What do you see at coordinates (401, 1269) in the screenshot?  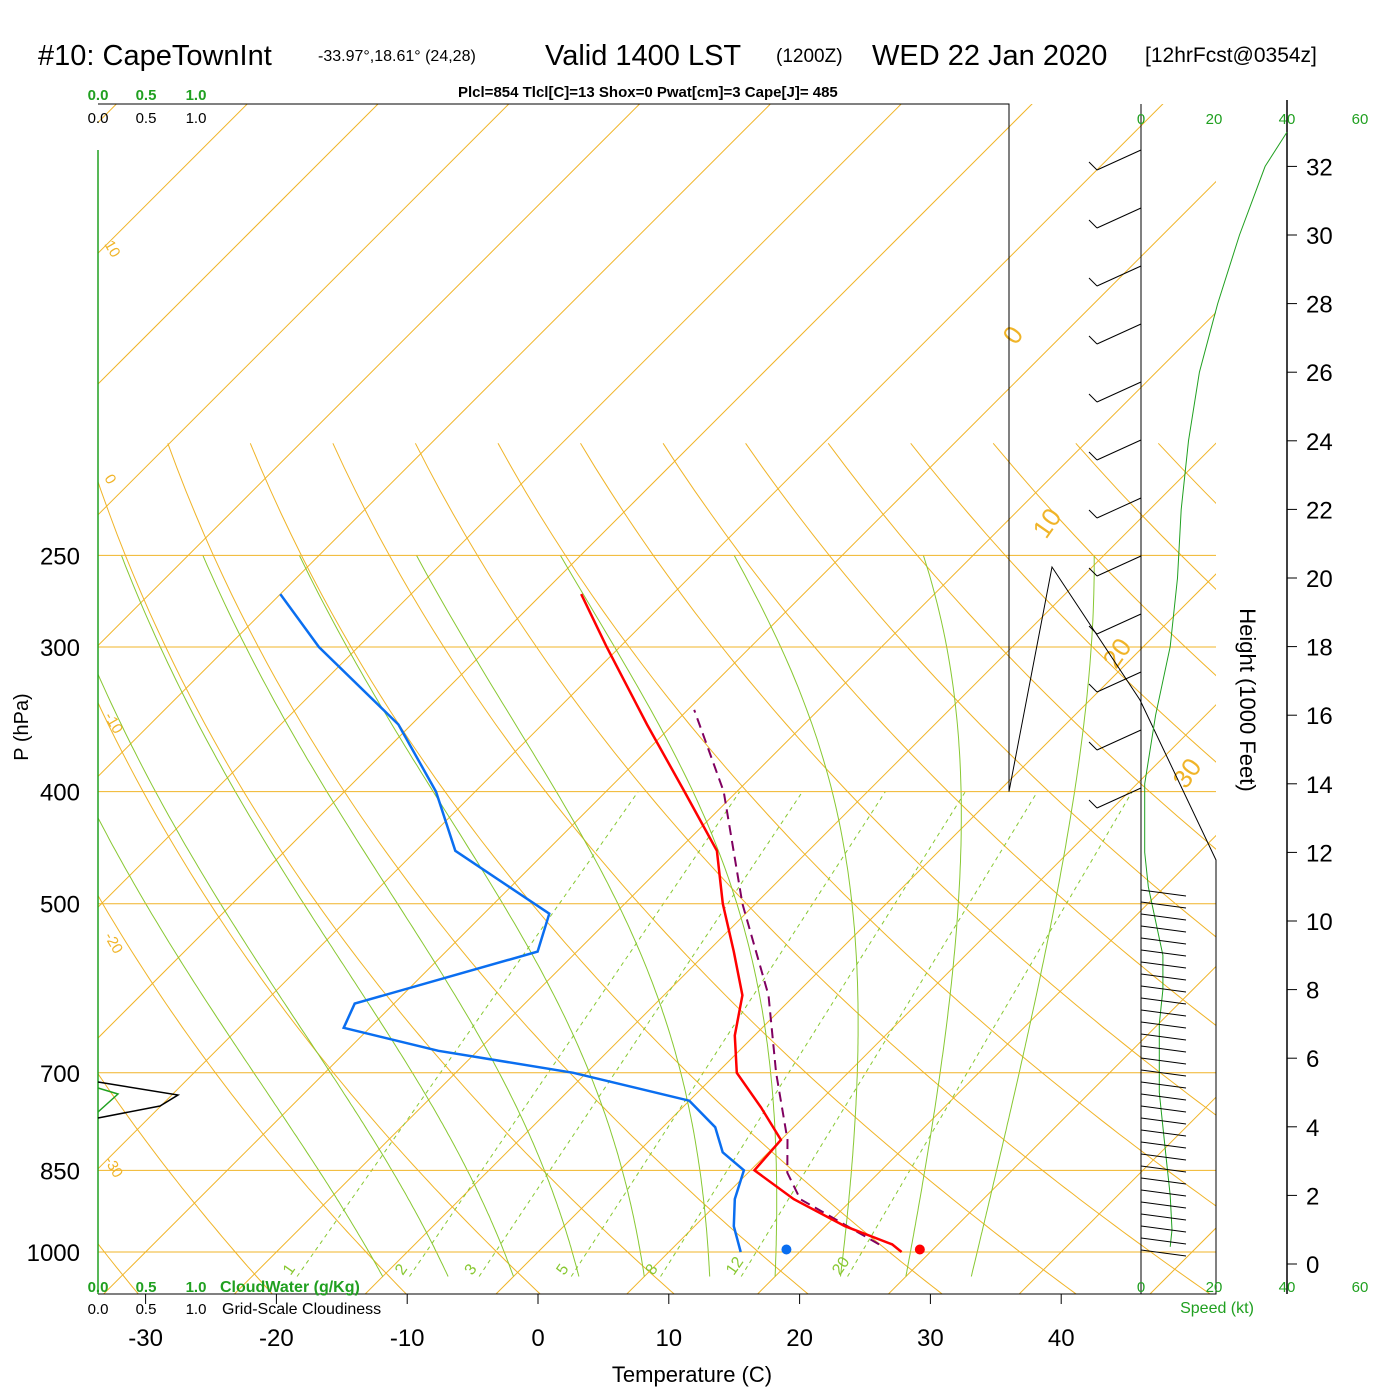 I see `mixing-ratio-label: 2` at bounding box center [401, 1269].